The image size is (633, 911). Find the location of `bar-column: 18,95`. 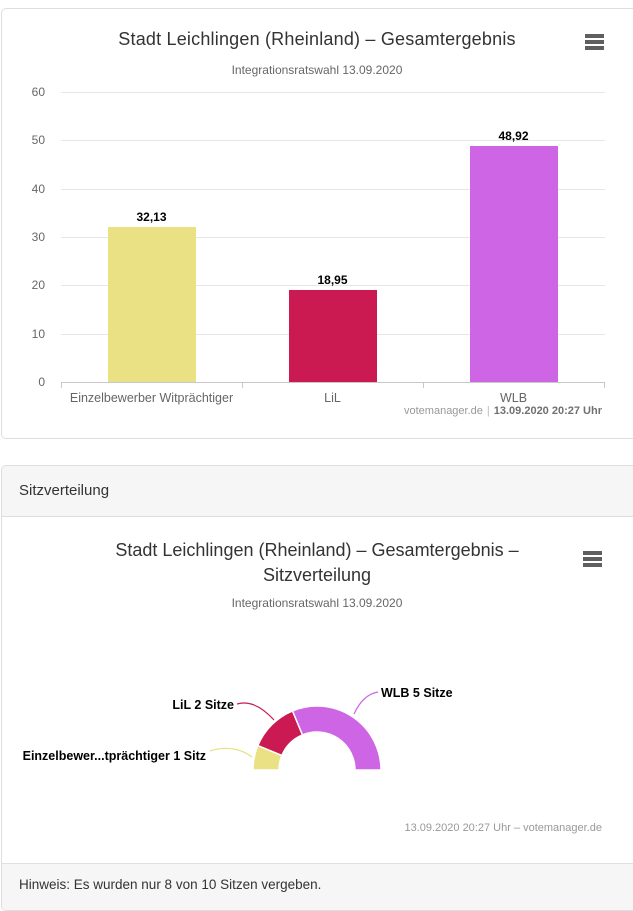

bar-column: 18,95 is located at coordinates (332, 237).